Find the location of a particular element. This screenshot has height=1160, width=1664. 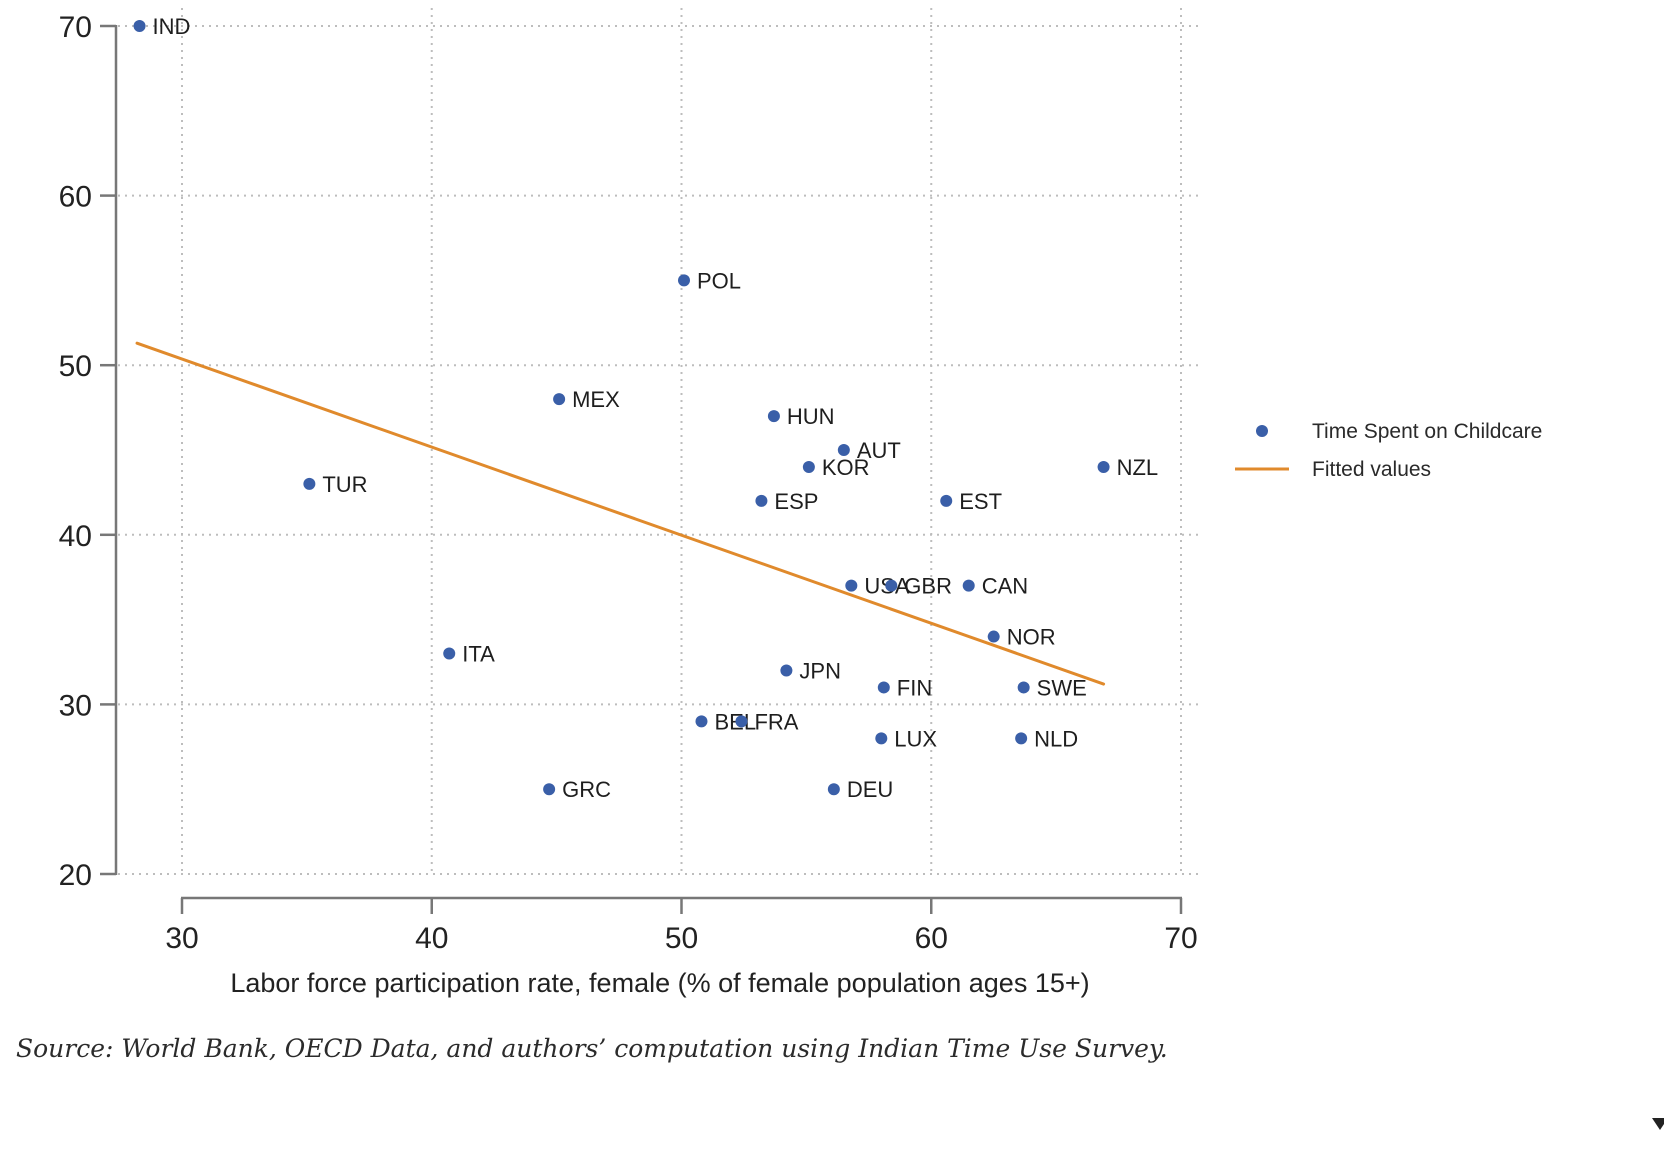

legend: Time Spent on Childcare Fitted values is located at coordinates (1388, 450).